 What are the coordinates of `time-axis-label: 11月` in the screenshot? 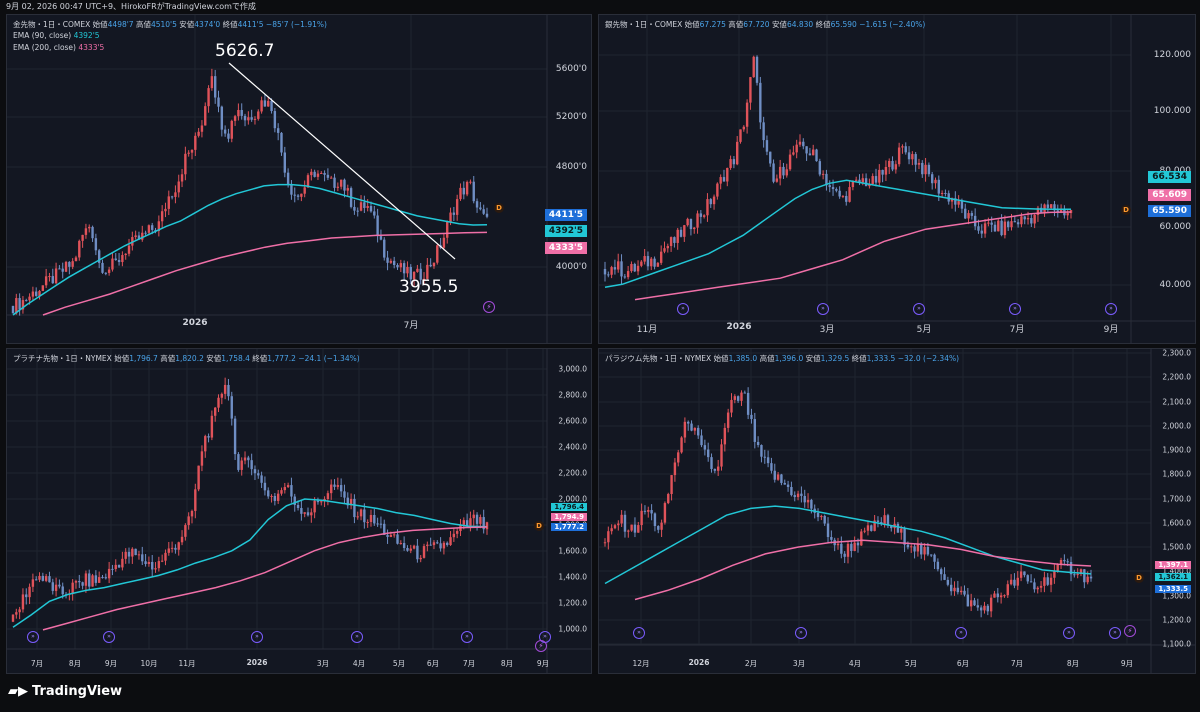 It's located at (647, 330).